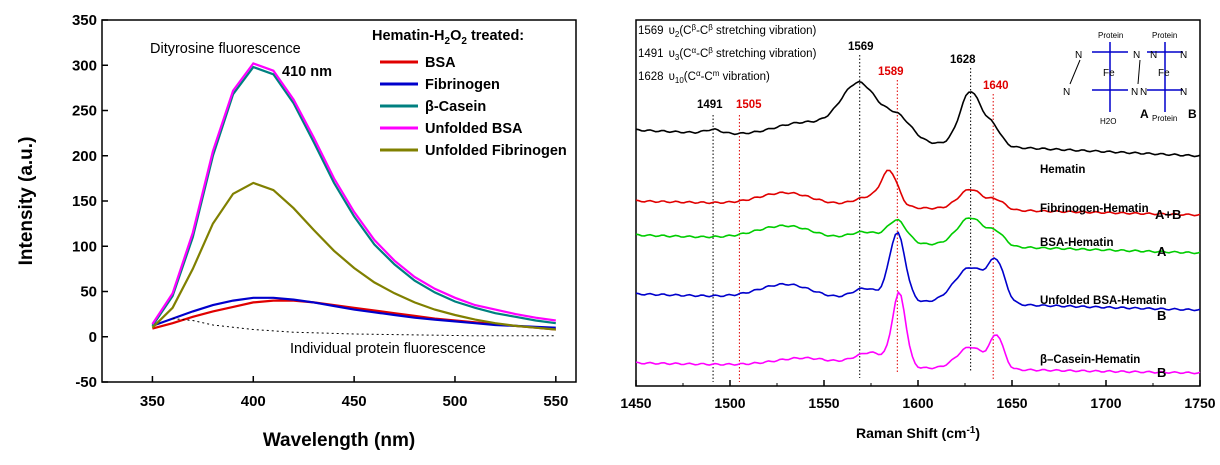 The image size is (1220, 465). What do you see at coordinates (996, 86) in the screenshot?
I see `peak-1640-label: 1640` at bounding box center [996, 86].